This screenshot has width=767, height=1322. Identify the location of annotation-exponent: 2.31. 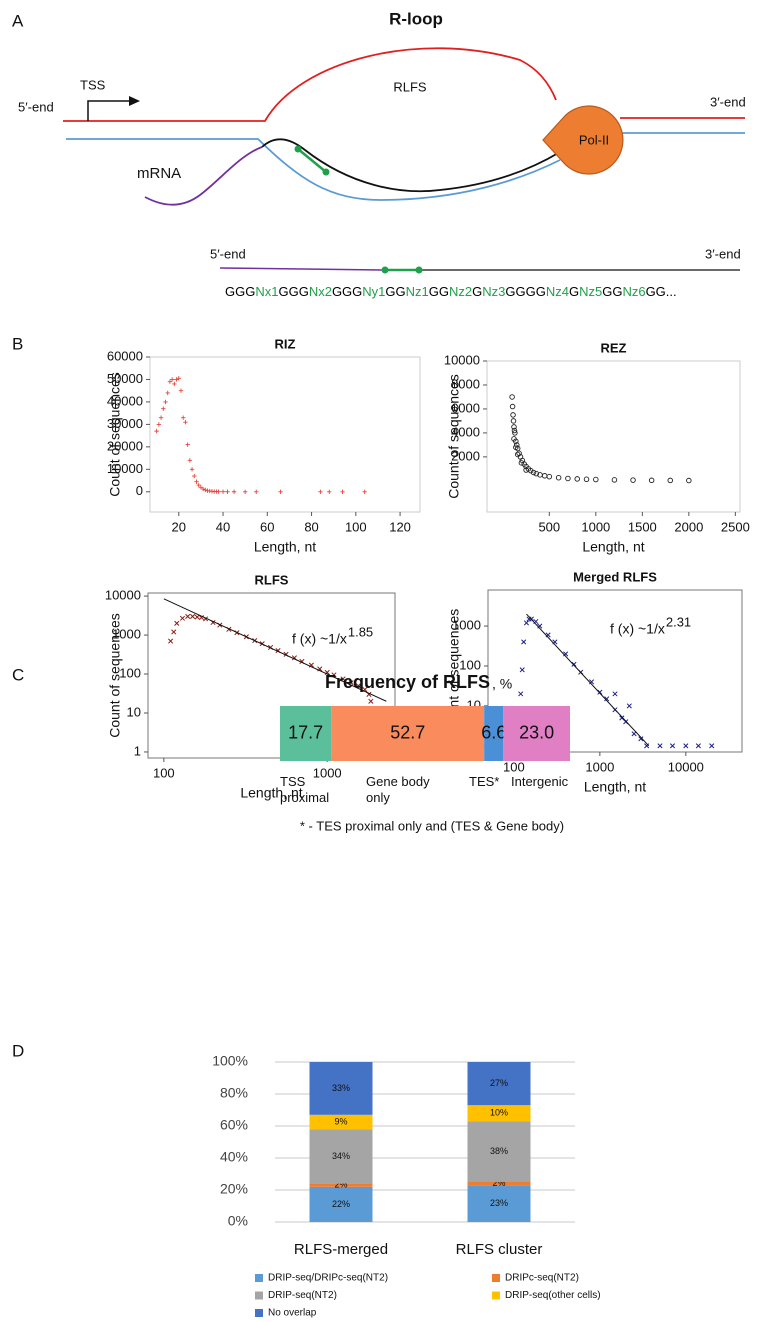
(678, 621).